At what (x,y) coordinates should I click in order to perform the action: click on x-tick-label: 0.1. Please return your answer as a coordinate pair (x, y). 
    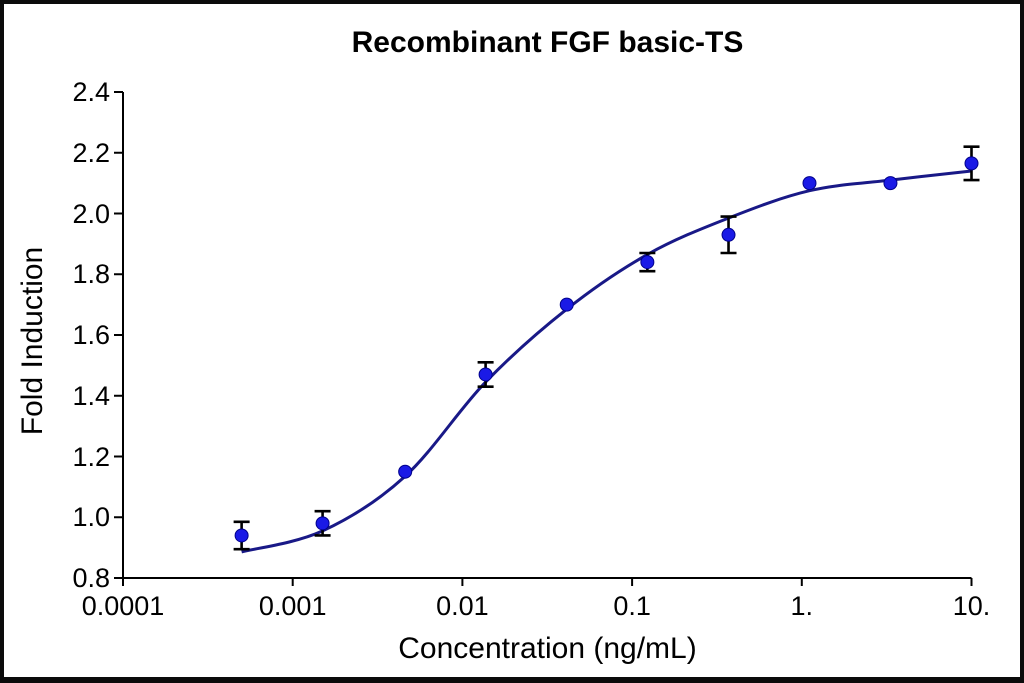
    Looking at the image, I should click on (632, 606).